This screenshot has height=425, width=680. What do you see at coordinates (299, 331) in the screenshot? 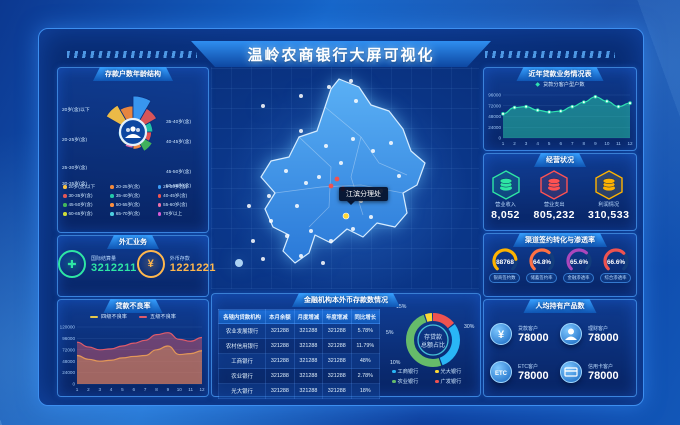
I see `table-row: 农业发展银行 321288 321288 321288 5.78%` at bounding box center [299, 331].